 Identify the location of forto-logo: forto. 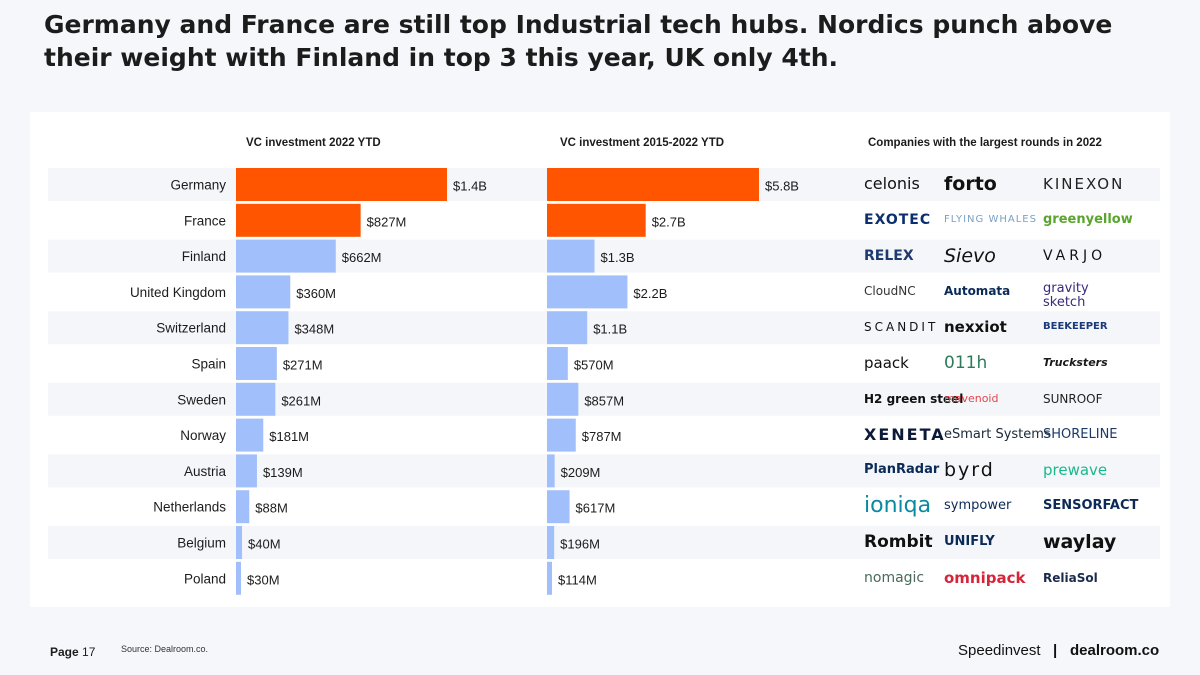
(970, 184).